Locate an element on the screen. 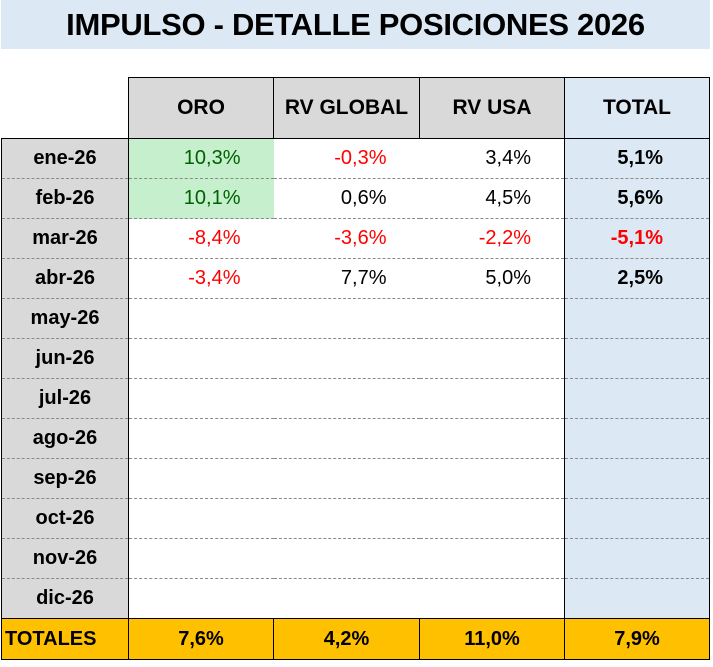 The width and height of the screenshot is (713, 667). totals-total: 7,9% is located at coordinates (637, 639).